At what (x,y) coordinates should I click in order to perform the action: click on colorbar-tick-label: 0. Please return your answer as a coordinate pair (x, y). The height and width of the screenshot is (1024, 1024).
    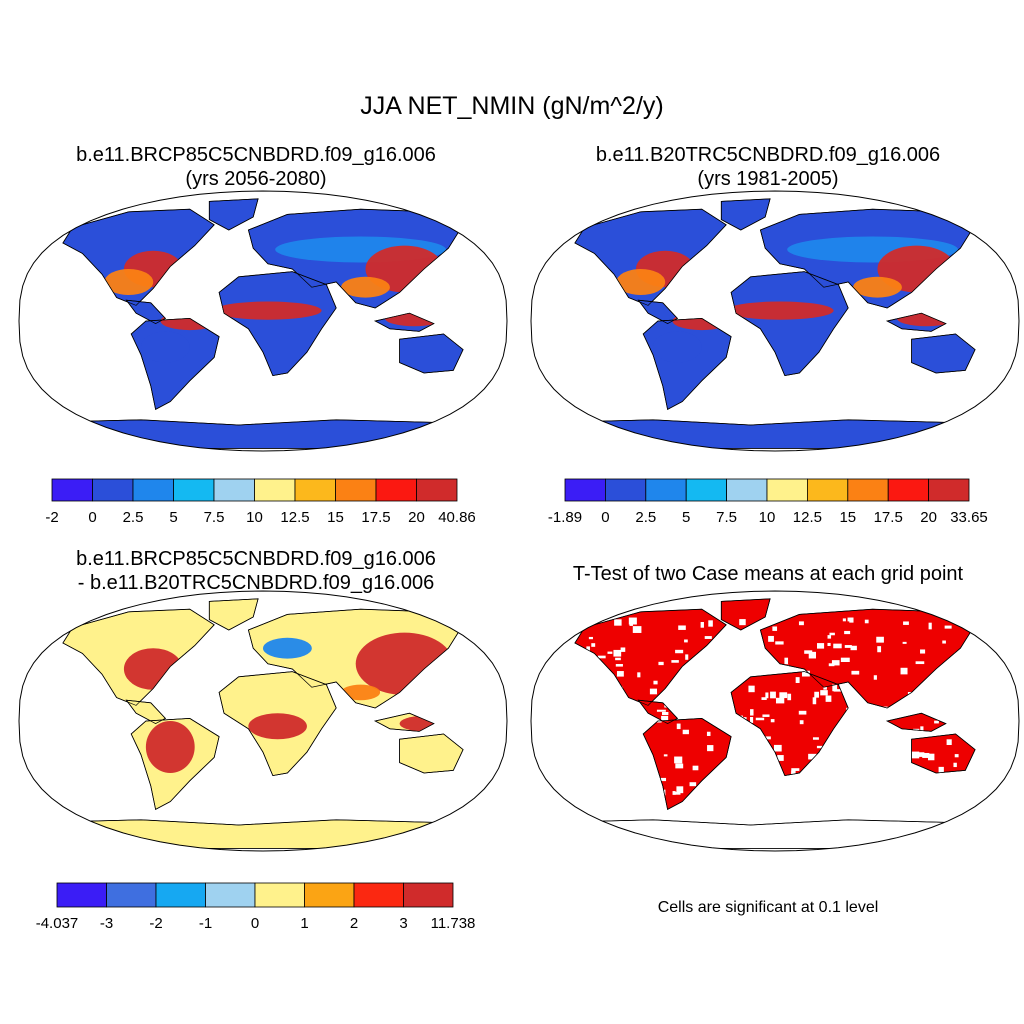
    Looking at the image, I should click on (92, 517).